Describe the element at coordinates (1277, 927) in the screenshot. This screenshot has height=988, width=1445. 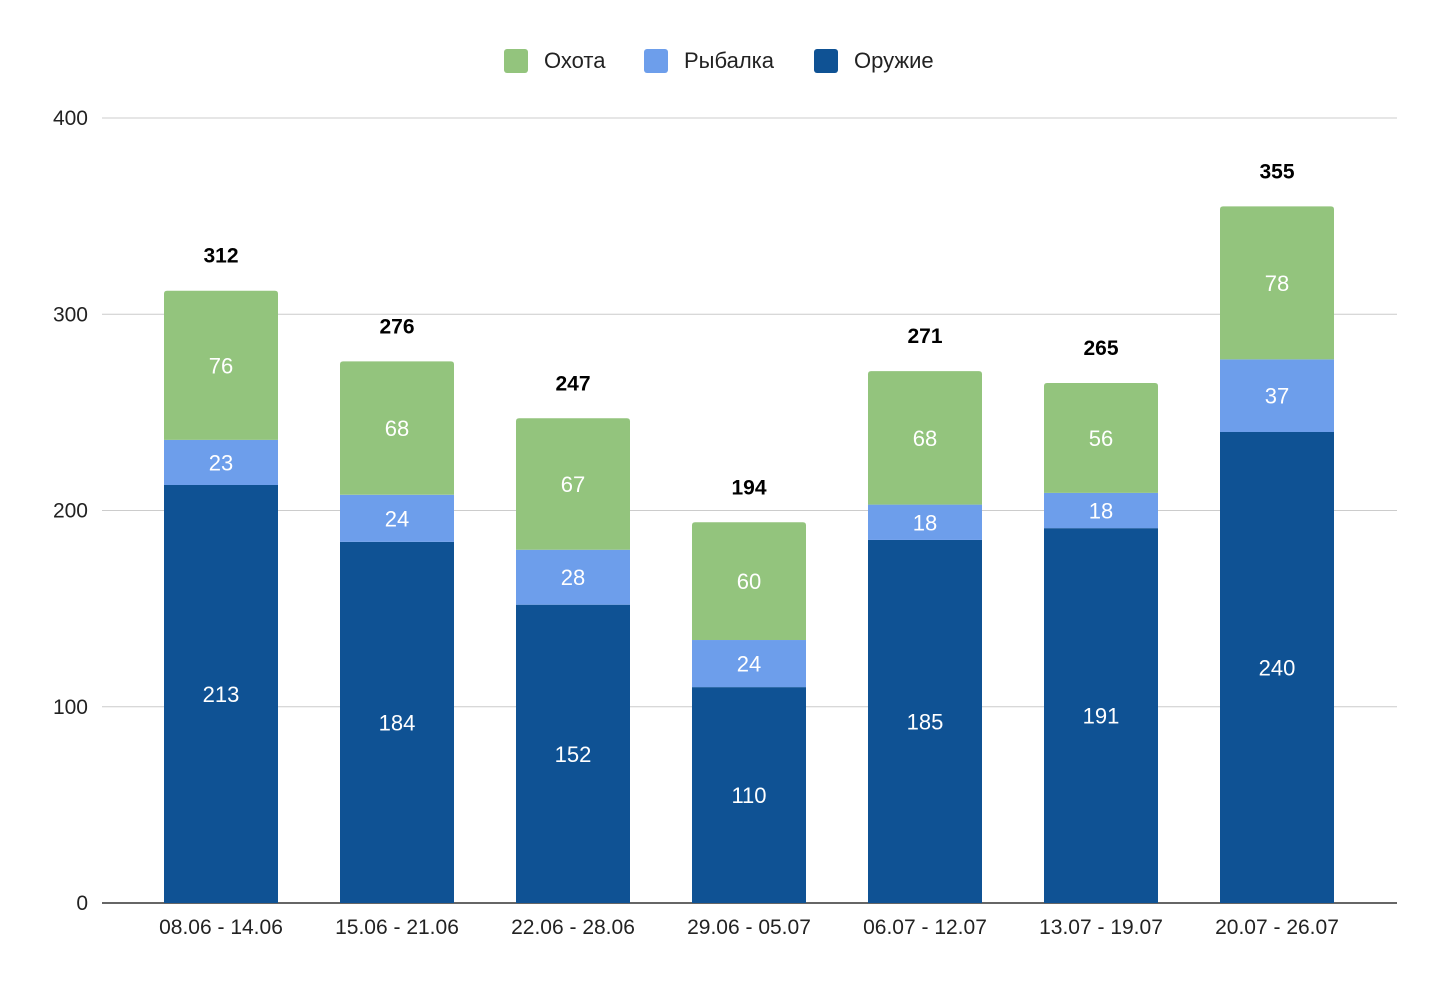
I see `x-tick-label: 20.07 - 26.07` at that location.